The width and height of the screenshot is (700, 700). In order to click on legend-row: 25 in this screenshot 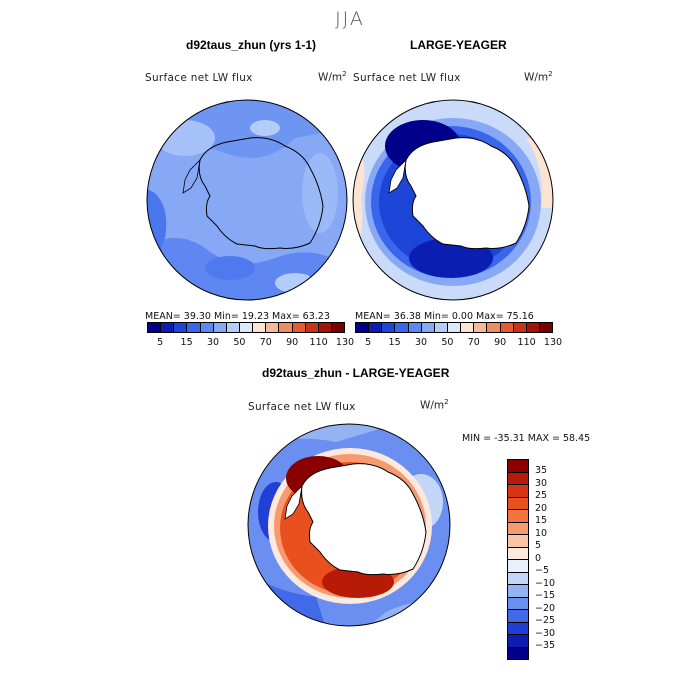, I will do `click(527, 492)`.